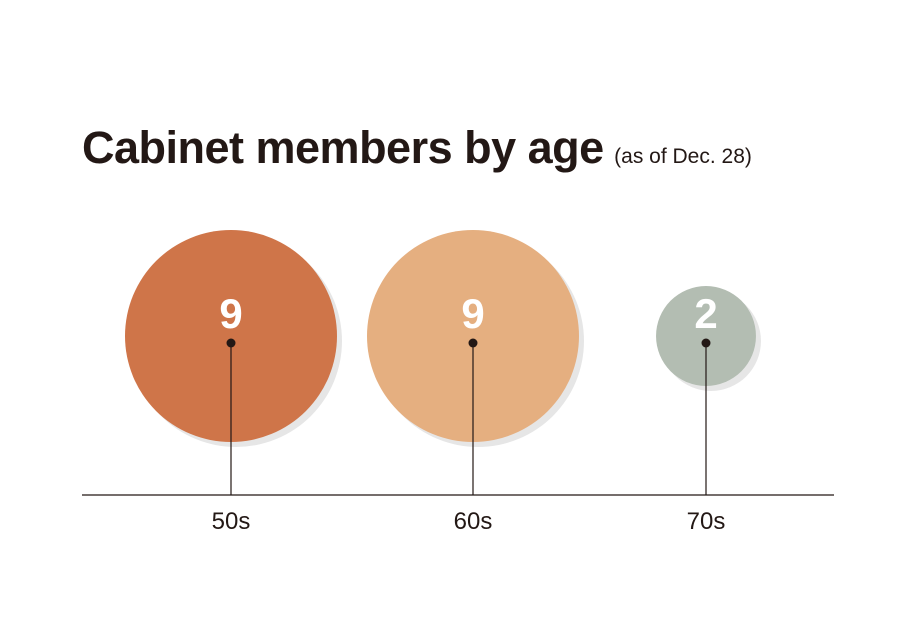  What do you see at coordinates (706, 521) in the screenshot?
I see `tick-label-70s: 70s` at bounding box center [706, 521].